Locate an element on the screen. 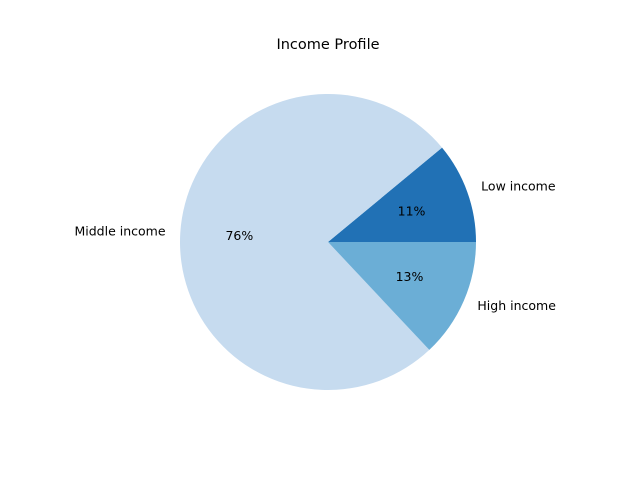 The image size is (640, 480). percent-label-high-income: 13% is located at coordinates (410, 276).